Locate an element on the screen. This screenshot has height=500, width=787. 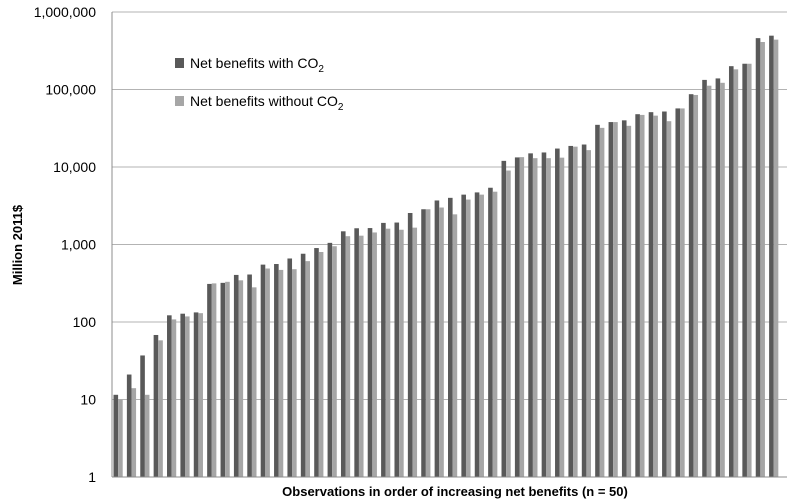
y-tick-labels: 1 10 100 1,000 10,000 100,000 1,000,000 is located at coordinates (65, 244).